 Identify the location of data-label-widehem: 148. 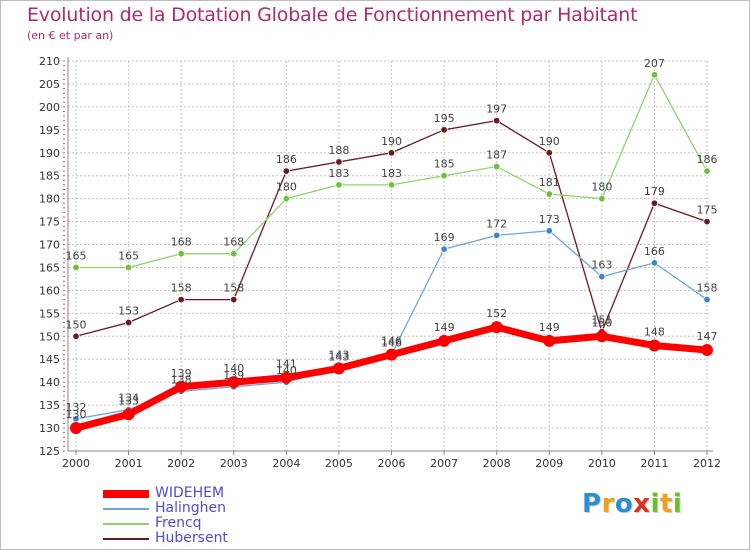
(654, 331).